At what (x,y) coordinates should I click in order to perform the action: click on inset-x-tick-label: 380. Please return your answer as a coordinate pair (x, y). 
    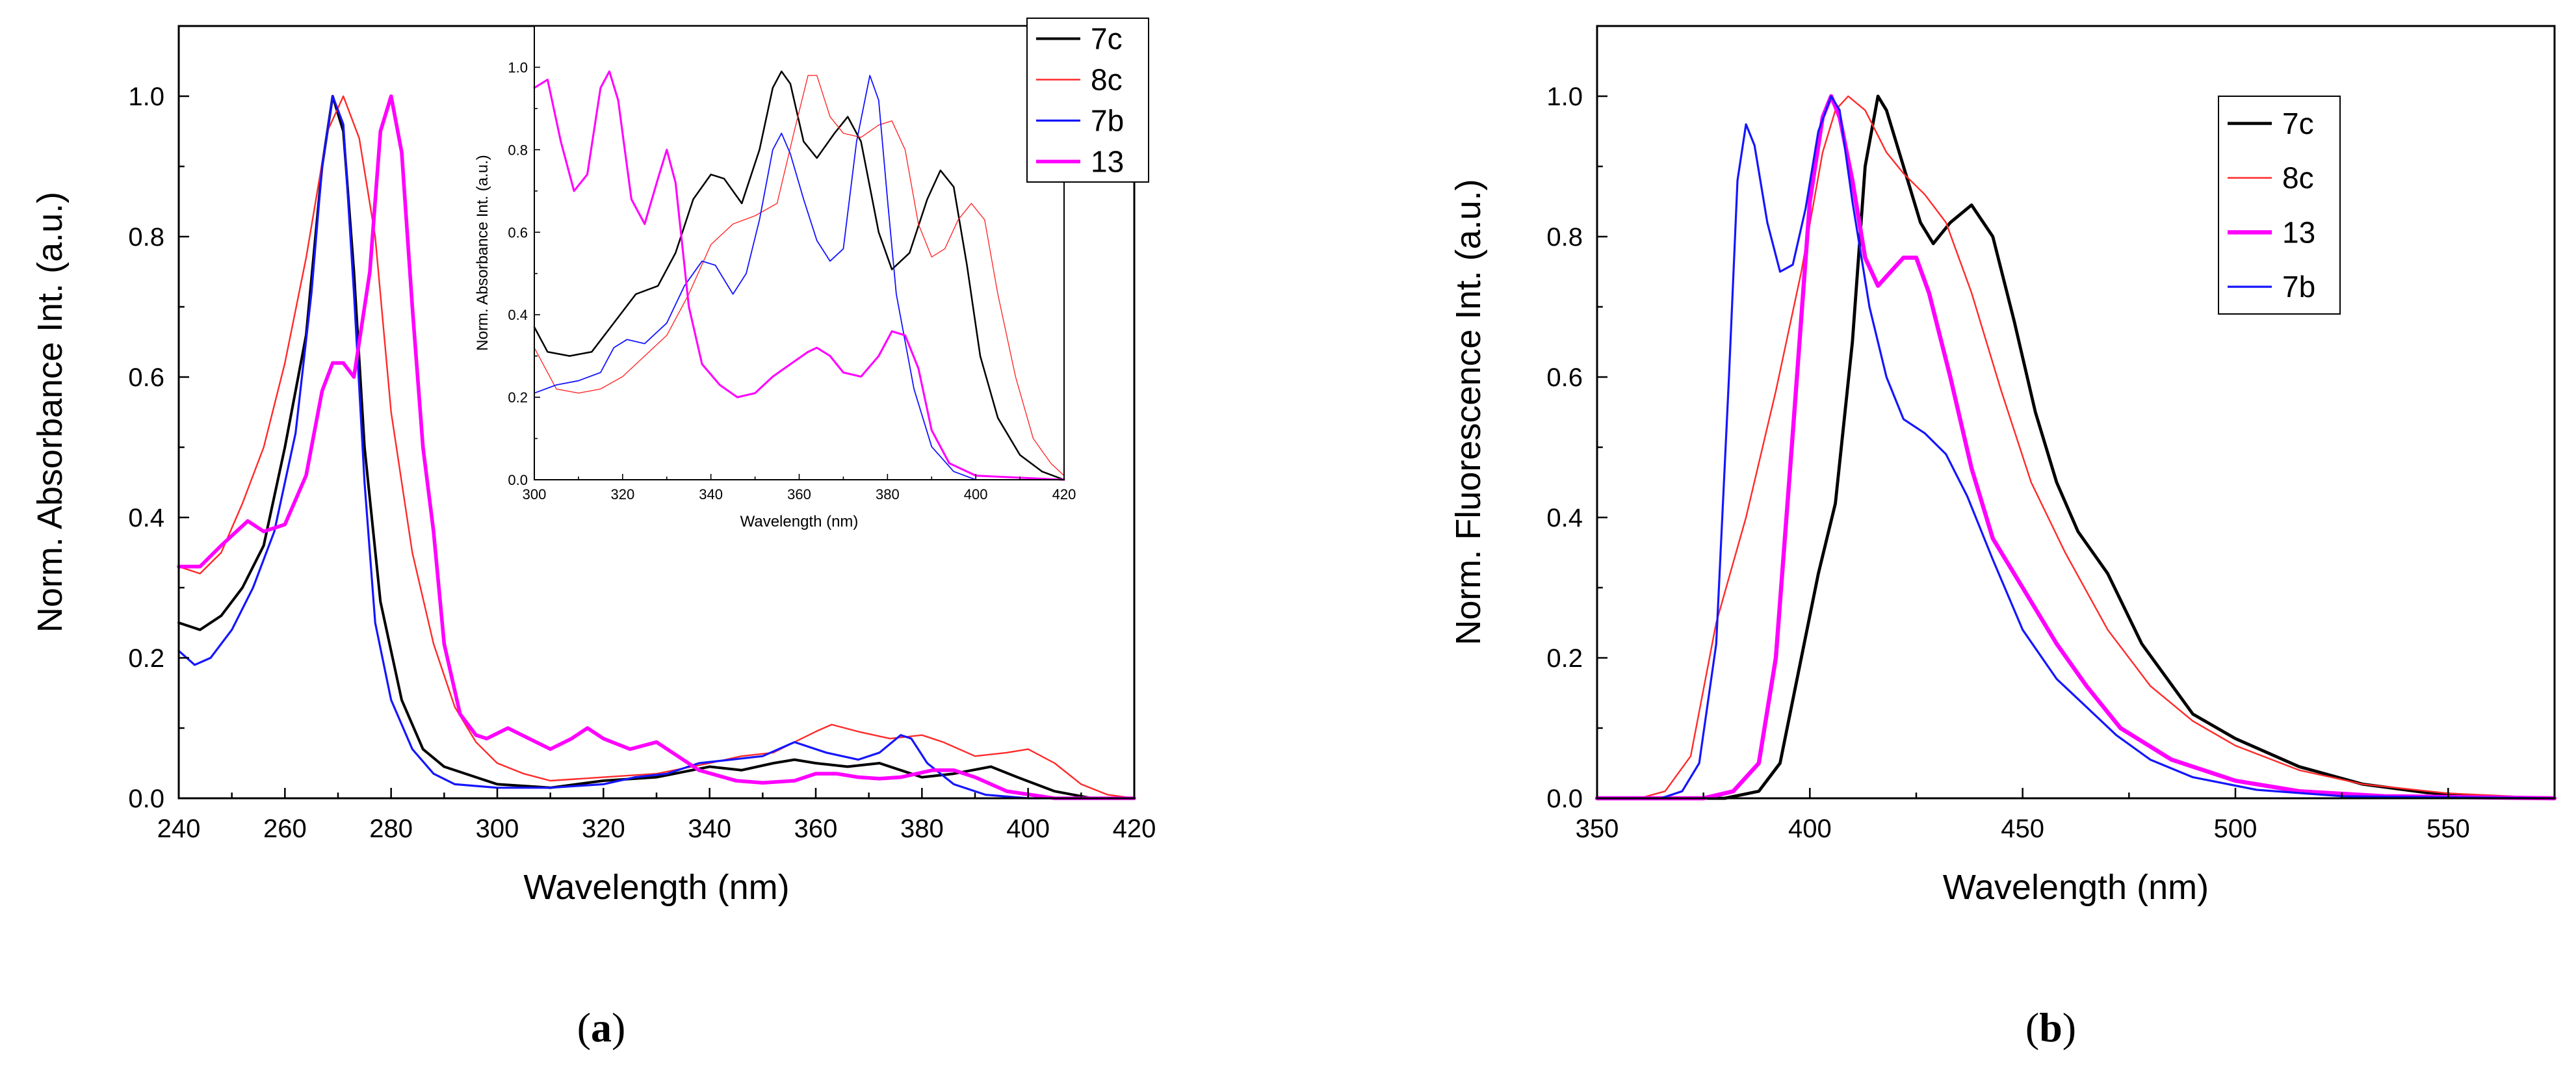
    Looking at the image, I should click on (888, 494).